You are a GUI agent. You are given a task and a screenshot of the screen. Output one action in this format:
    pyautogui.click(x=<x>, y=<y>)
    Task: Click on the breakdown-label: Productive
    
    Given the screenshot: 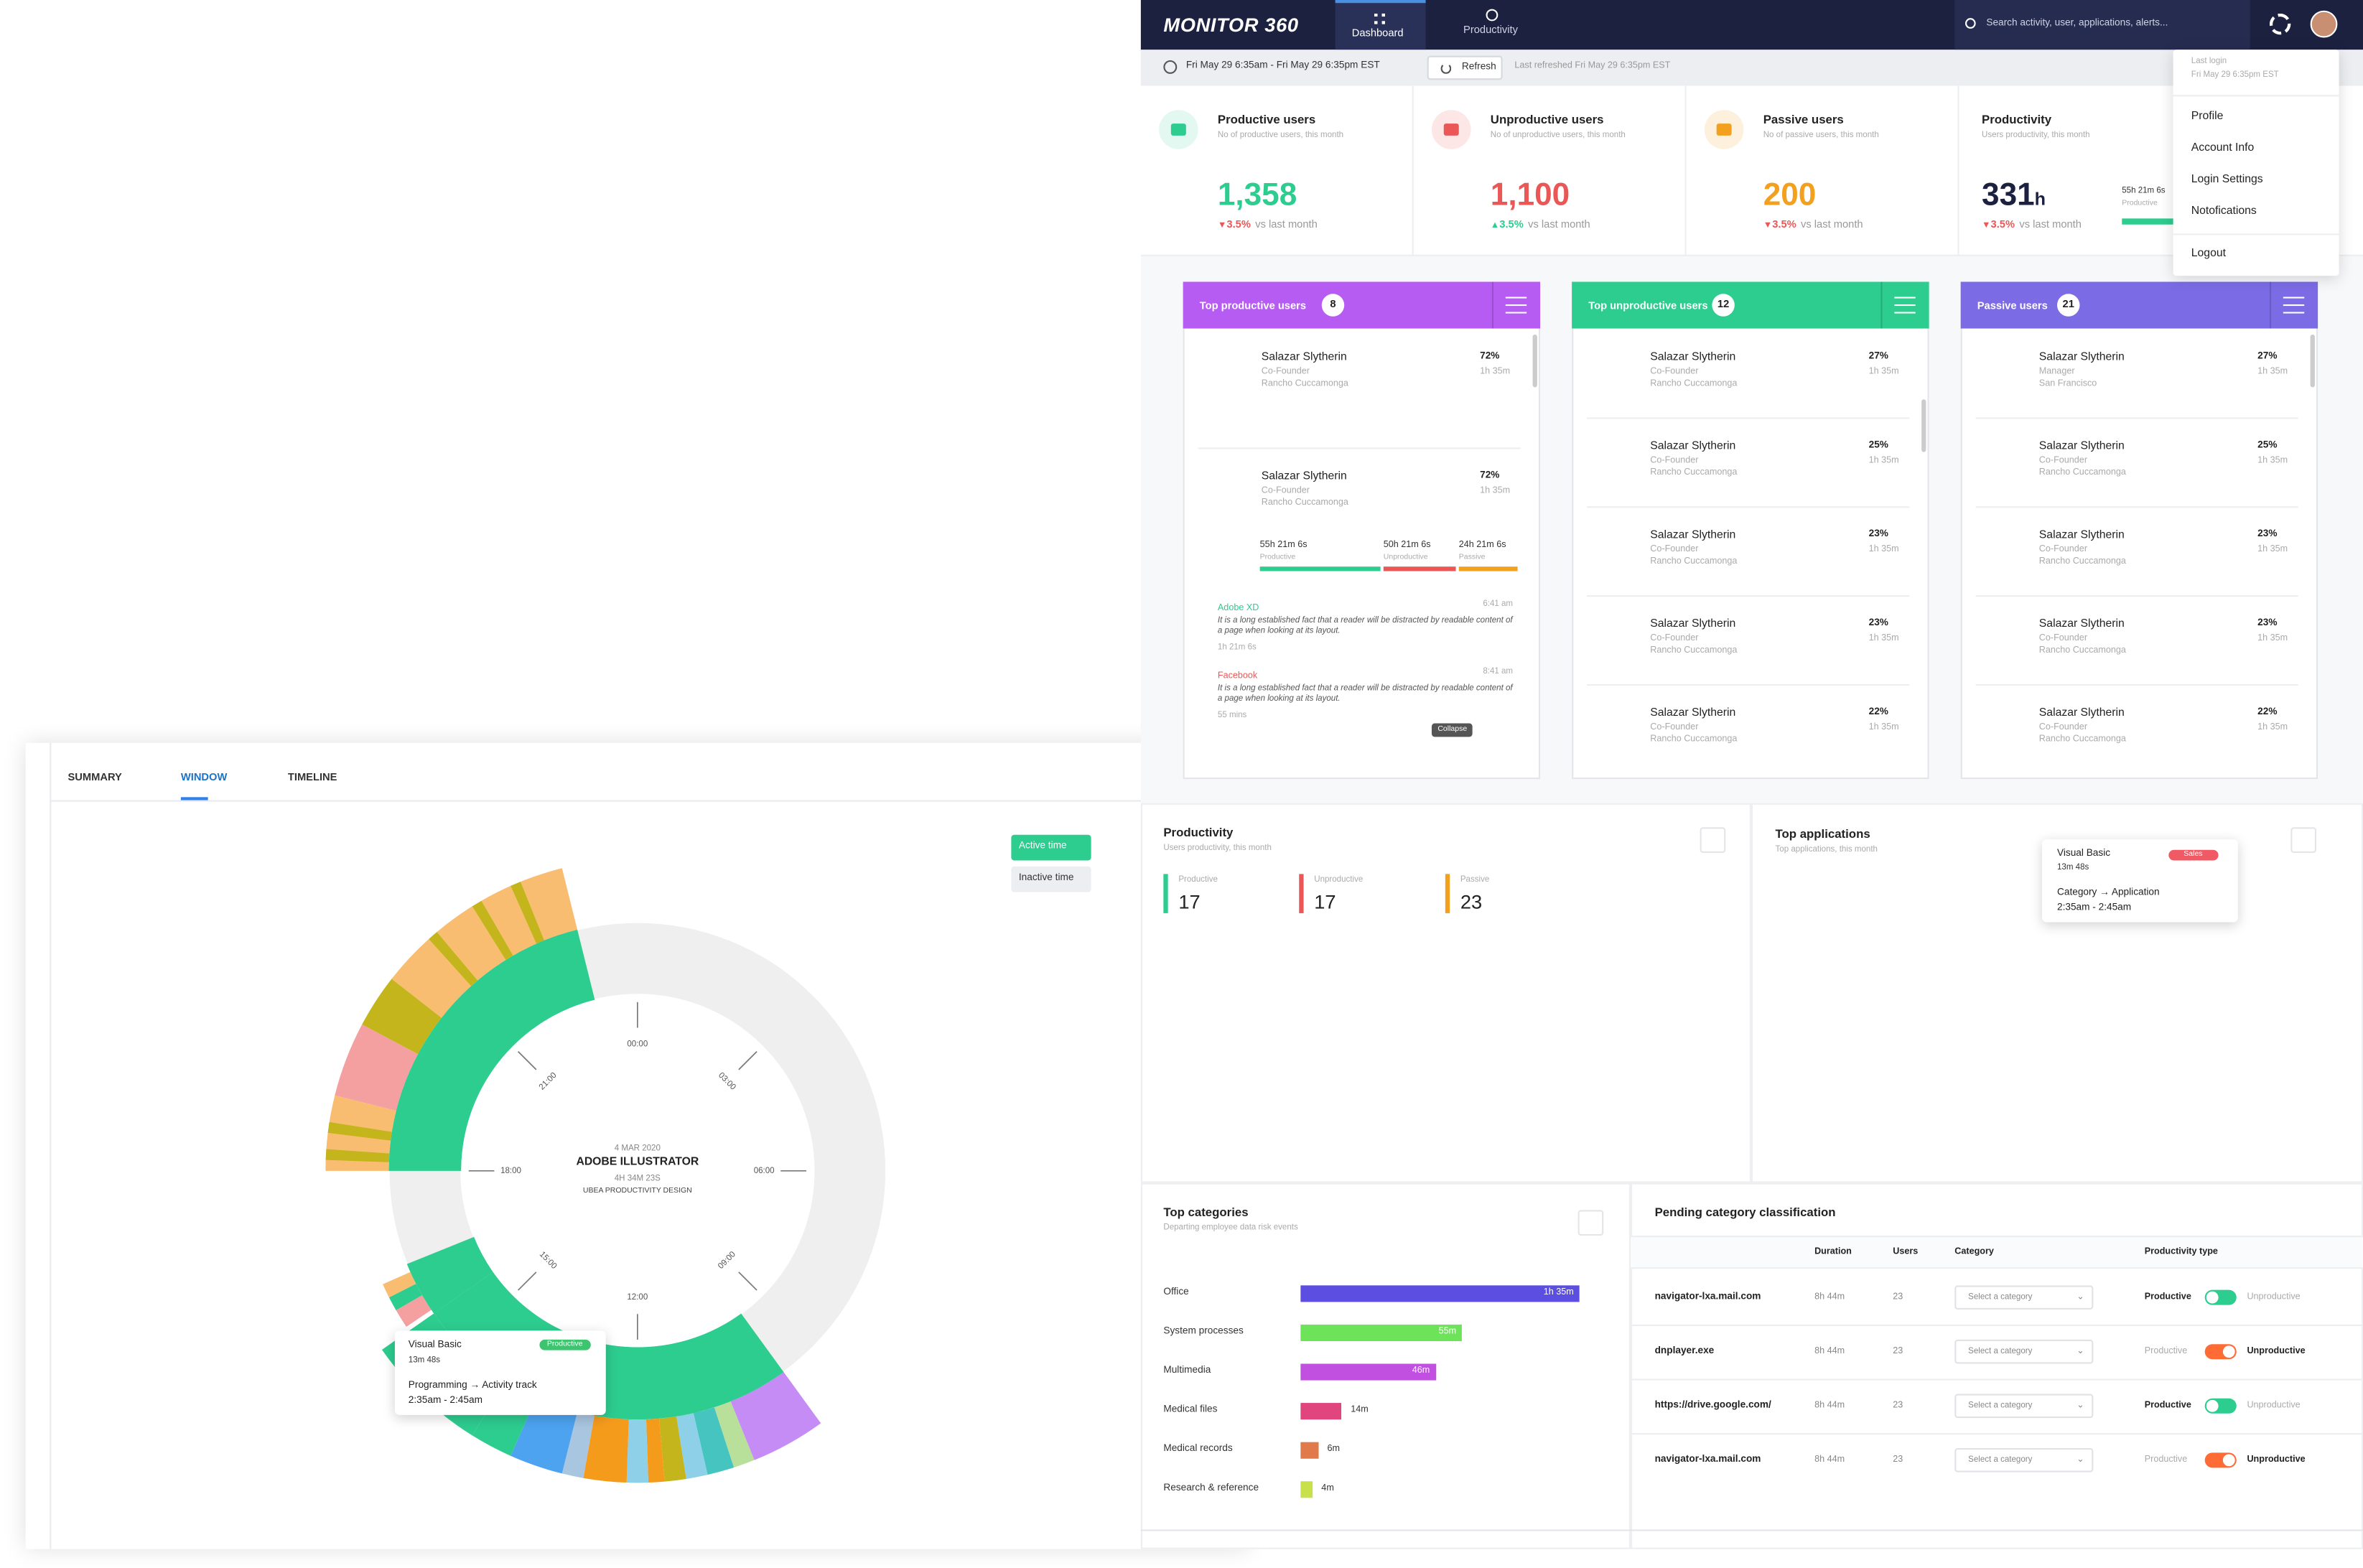 What is the action you would take?
    pyautogui.click(x=1277, y=557)
    